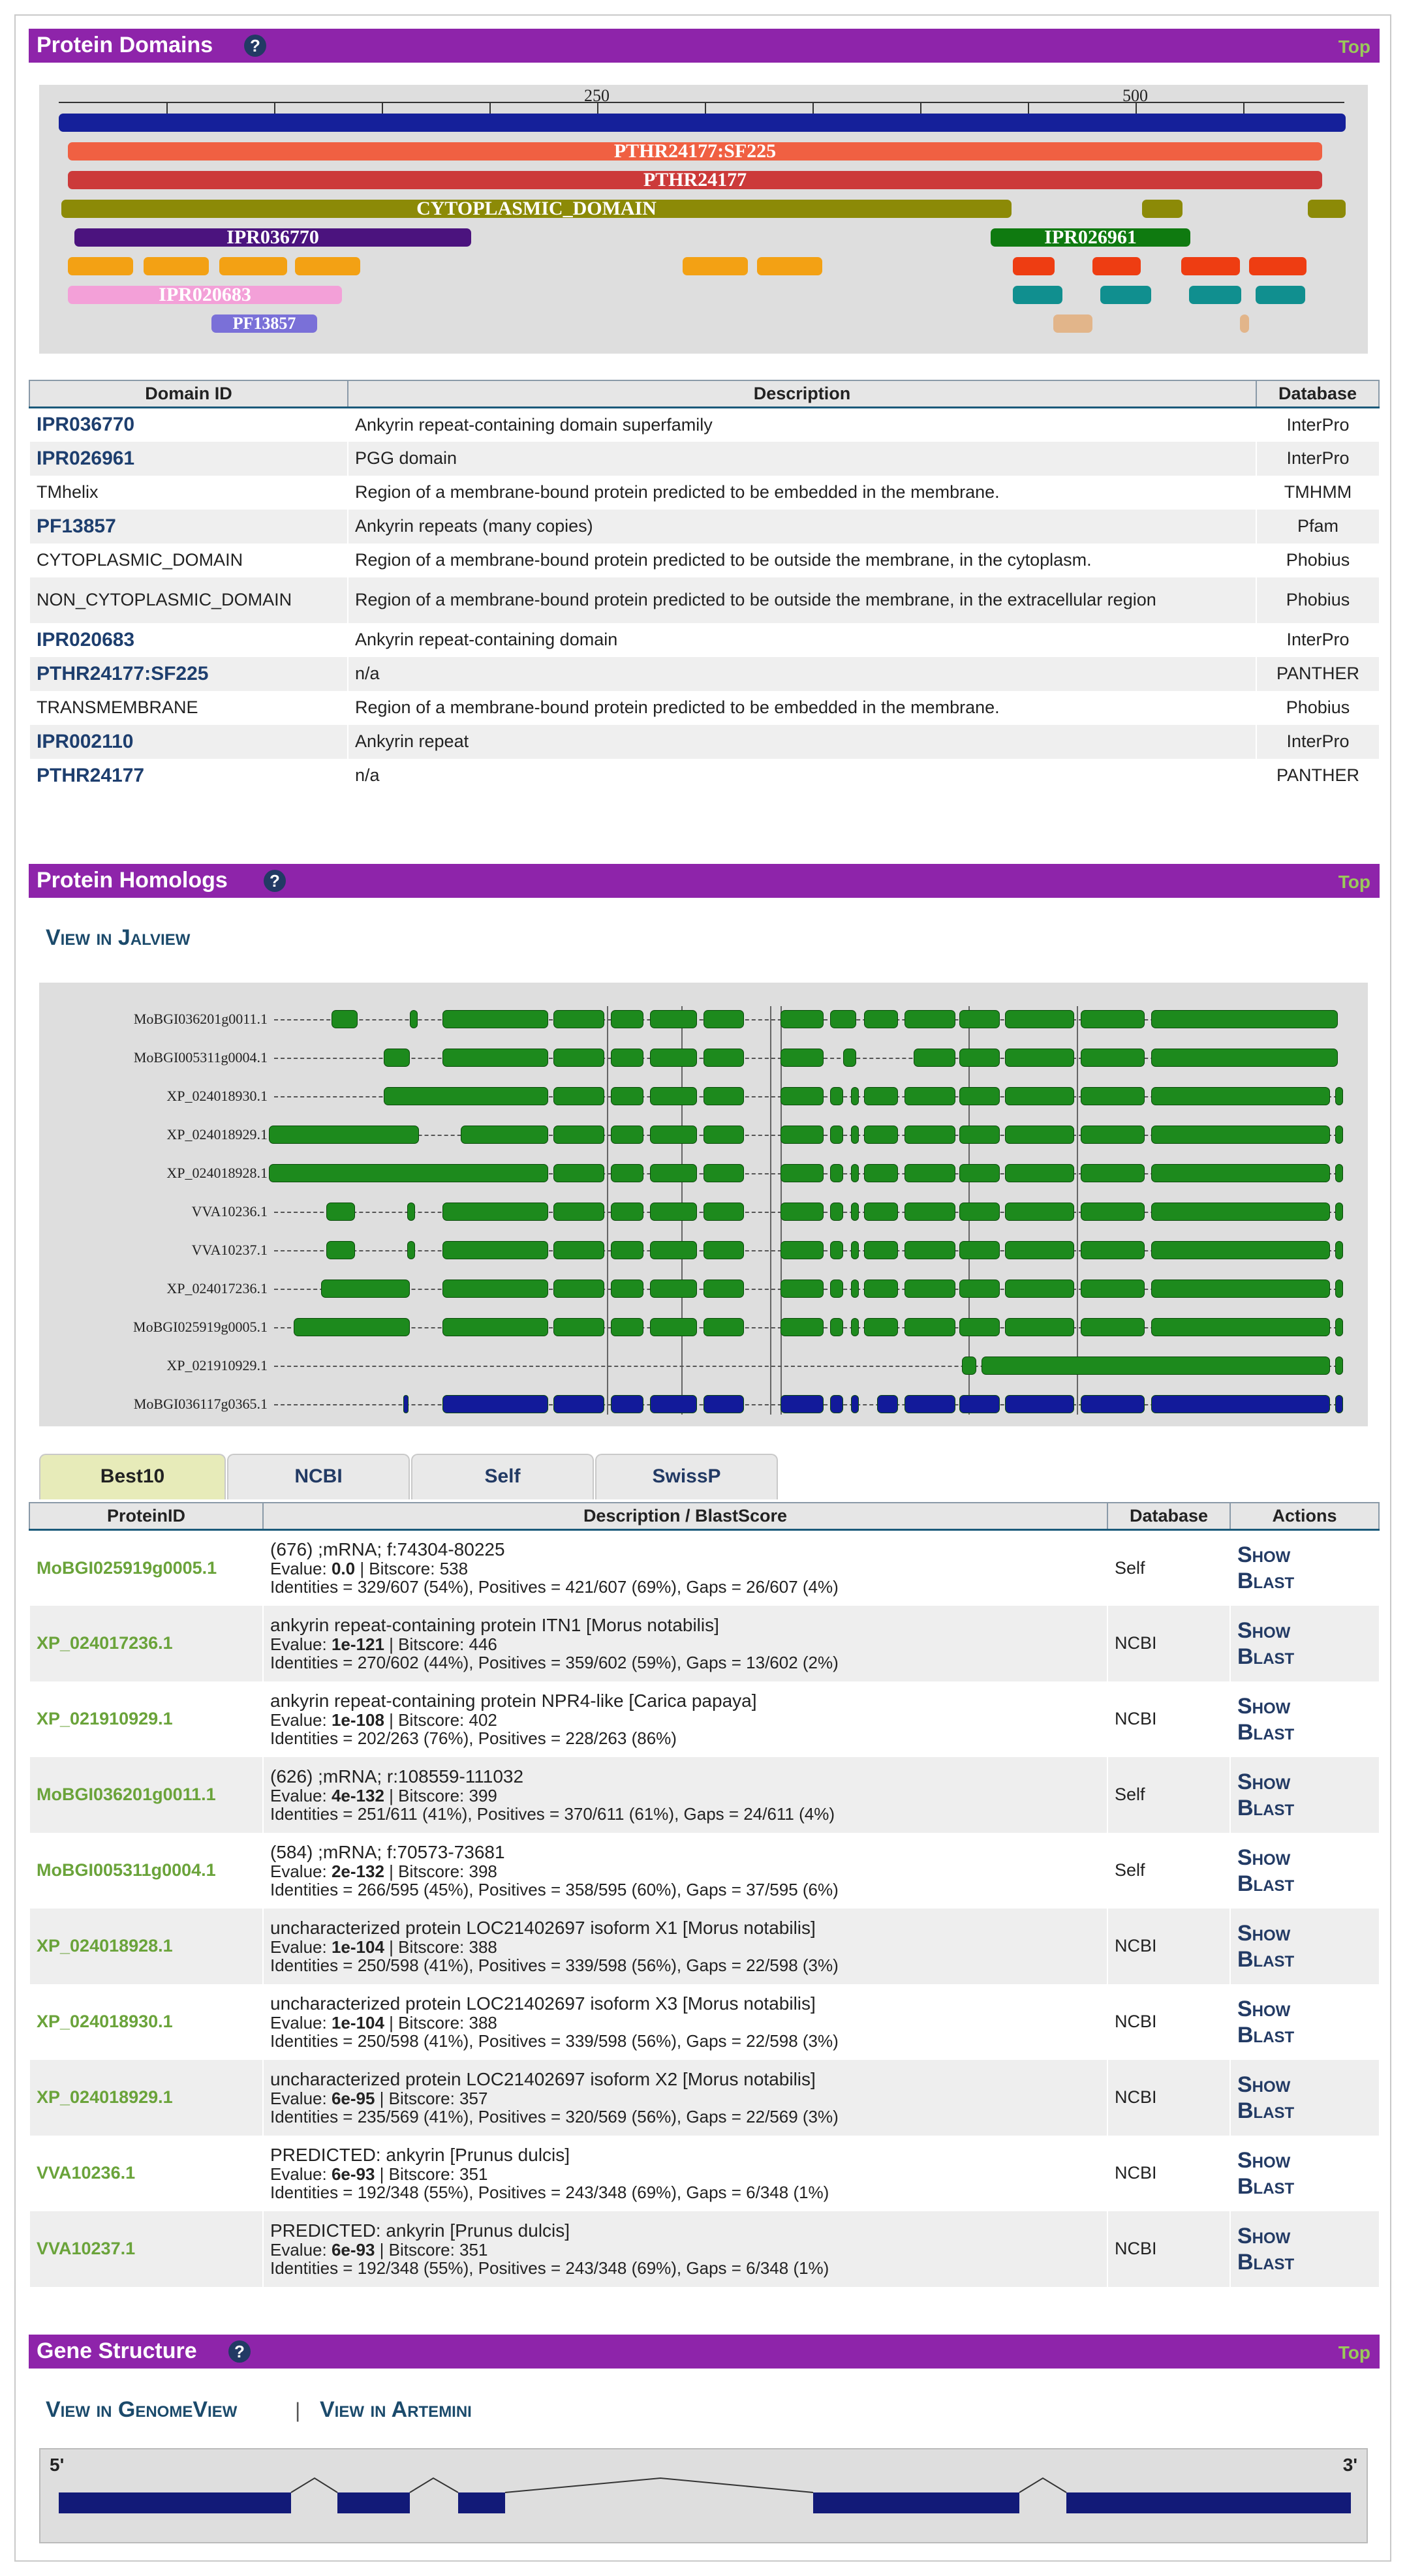 This screenshot has height=2576, width=1407. Describe the element at coordinates (125, 45) in the screenshot. I see `section-title: Protein Domains` at that location.